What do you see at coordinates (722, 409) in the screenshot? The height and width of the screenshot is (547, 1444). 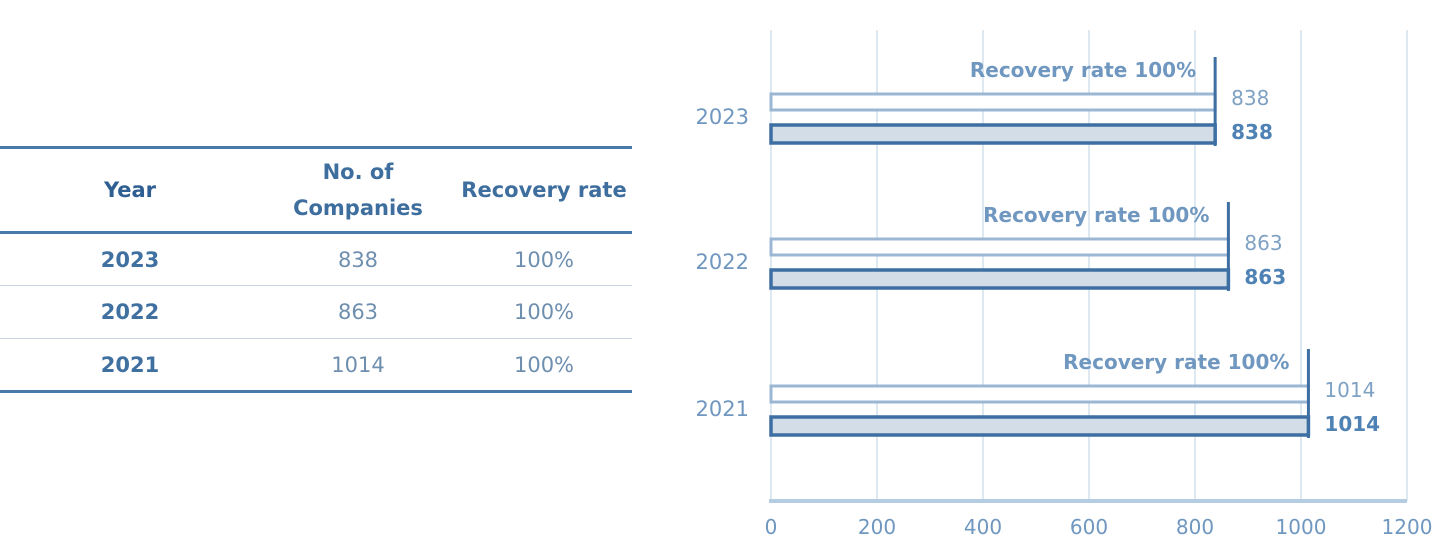 I see `y-category-label: 2021` at bounding box center [722, 409].